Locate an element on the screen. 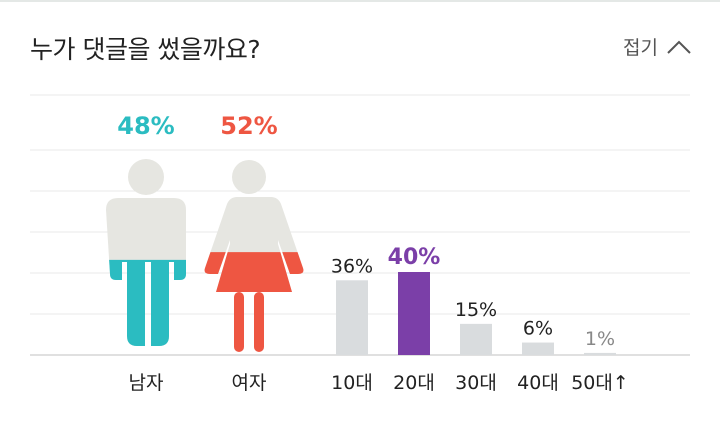  age-value-label: 36% is located at coordinates (352, 266).